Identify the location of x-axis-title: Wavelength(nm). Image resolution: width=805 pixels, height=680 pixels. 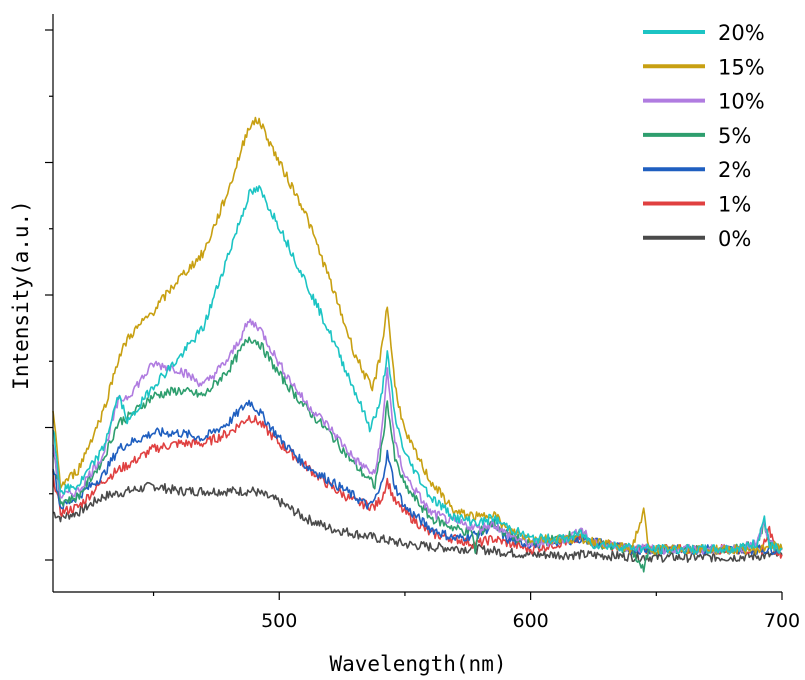
(417, 664).